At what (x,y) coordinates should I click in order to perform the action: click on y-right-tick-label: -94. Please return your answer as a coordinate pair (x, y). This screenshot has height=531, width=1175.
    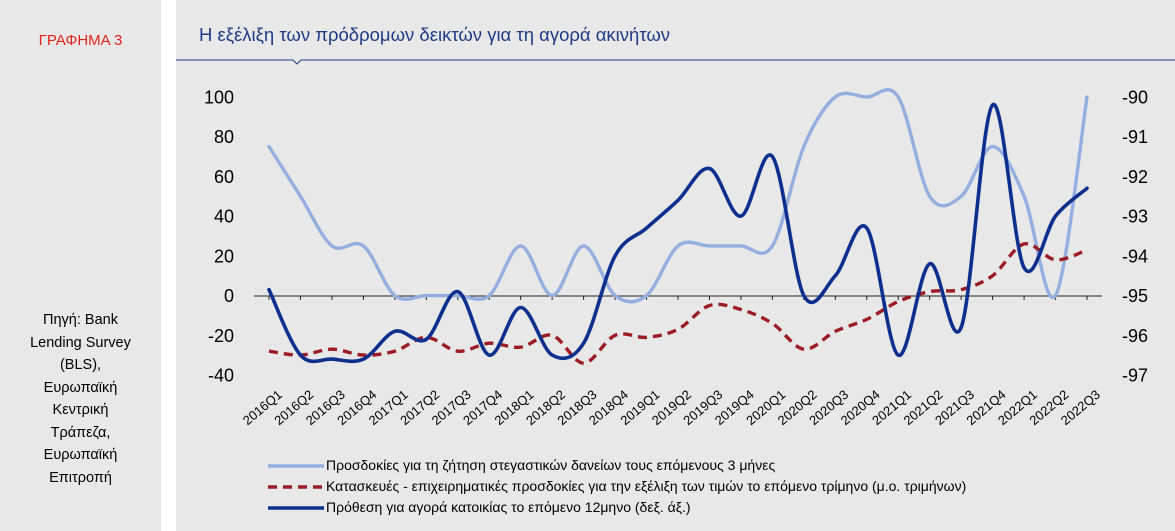
    Looking at the image, I should click on (1135, 256).